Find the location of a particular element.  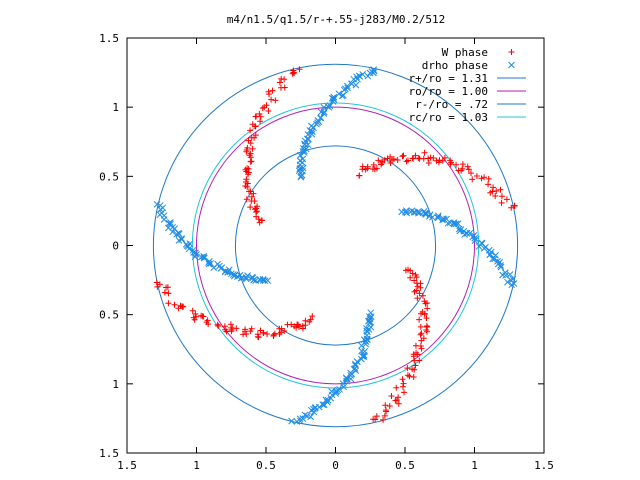

legend-label: W phase is located at coordinates (465, 52).